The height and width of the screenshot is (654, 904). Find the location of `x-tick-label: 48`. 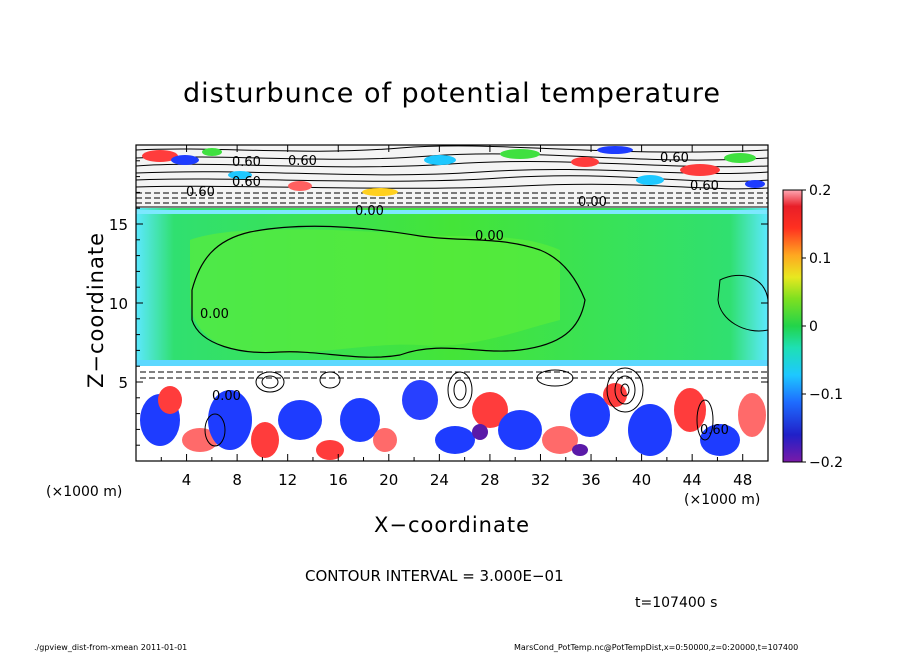

x-tick-label: 48 is located at coordinates (742, 480).